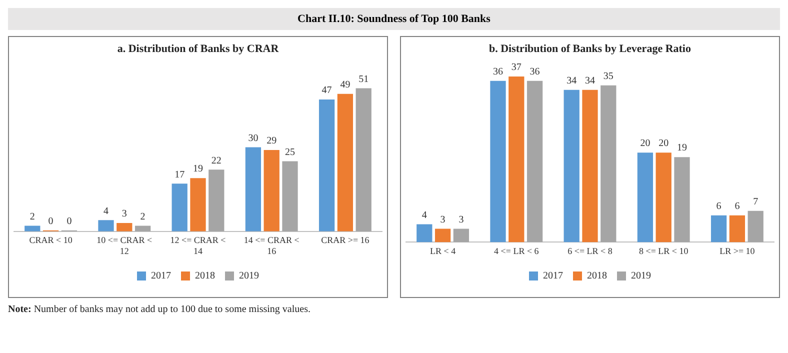  Describe the element at coordinates (590, 251) in the screenshot. I see `x-tick-label: 6 <= LR < 8` at that location.